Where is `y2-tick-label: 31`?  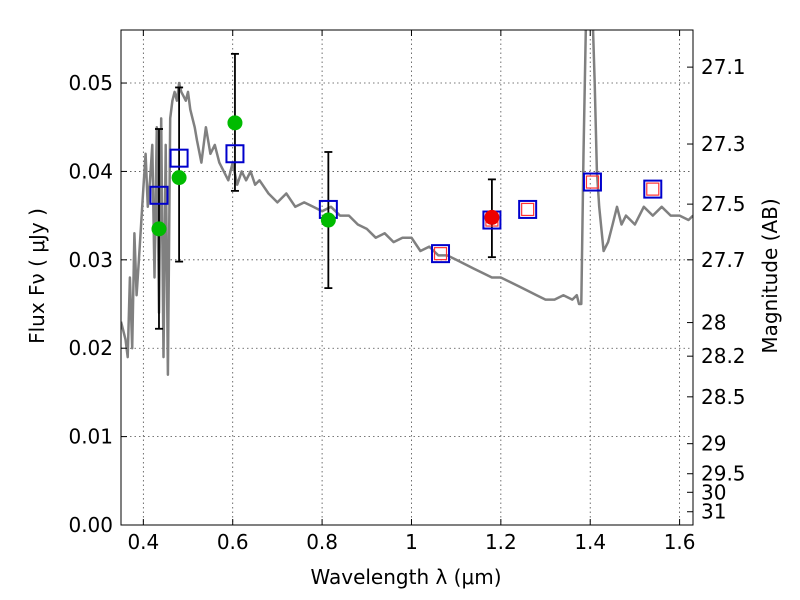 y2-tick-label: 31 is located at coordinates (713, 512).